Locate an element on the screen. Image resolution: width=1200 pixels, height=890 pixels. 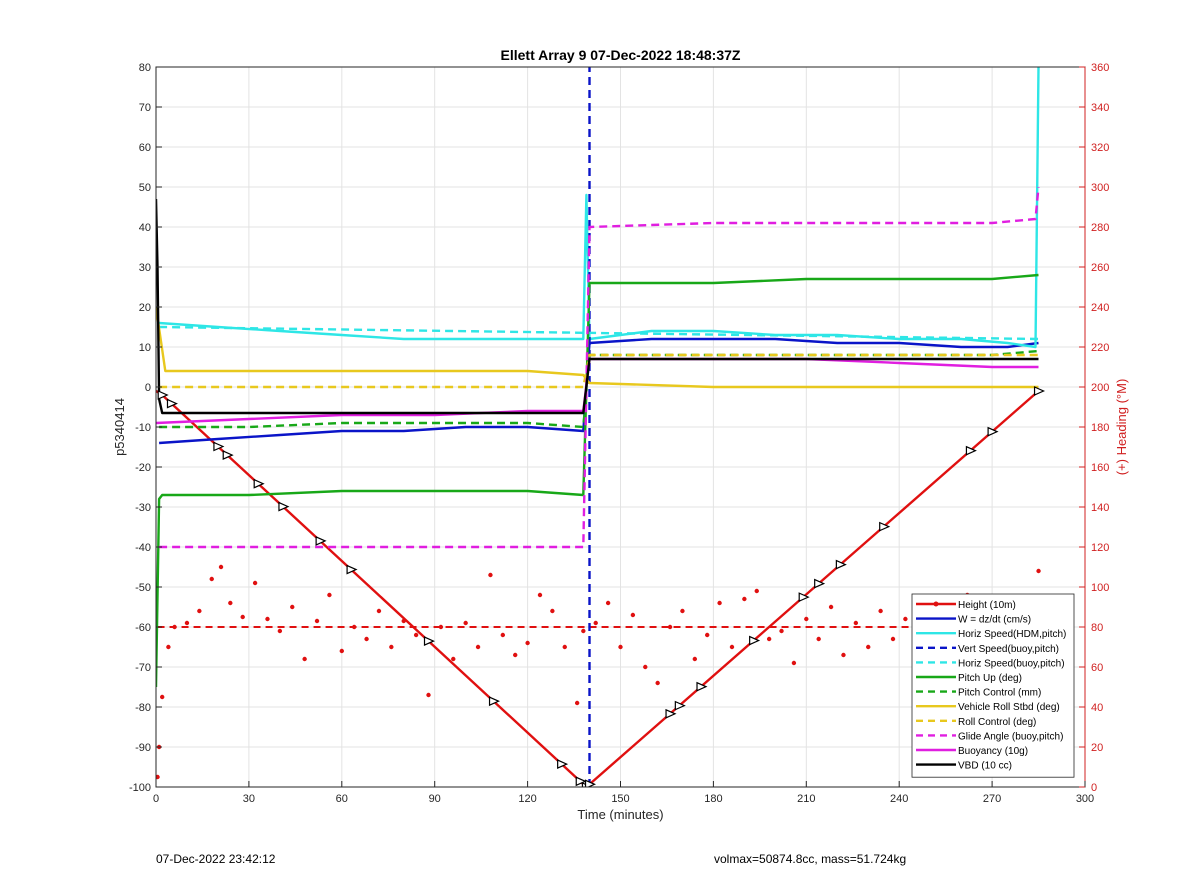
y2-tick-label: 360 is located at coordinates (1100, 68).